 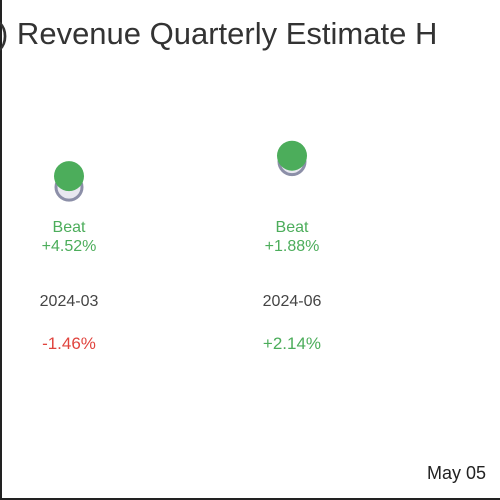 I want to click on report-date: May 05, so click(x=457, y=473).